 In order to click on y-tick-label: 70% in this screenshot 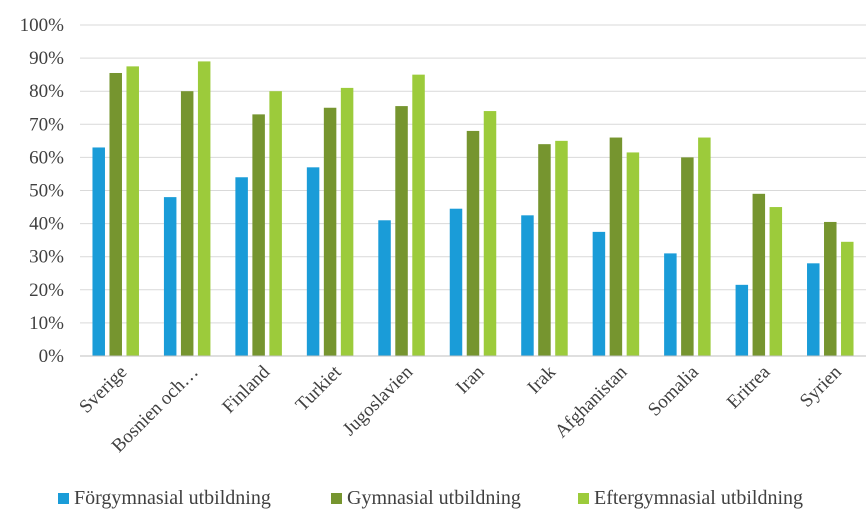, I will do `click(46, 124)`.